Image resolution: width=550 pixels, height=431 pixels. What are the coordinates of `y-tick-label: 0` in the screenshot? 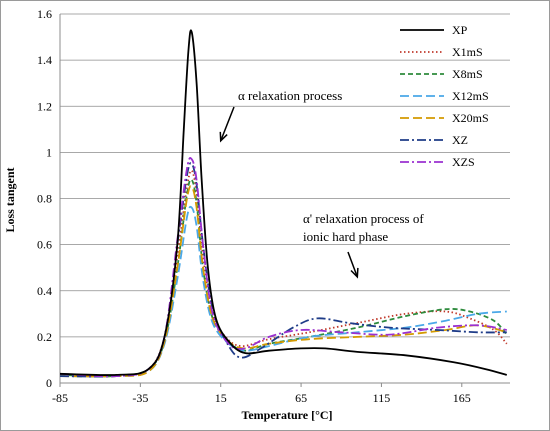 It's located at (49, 383).